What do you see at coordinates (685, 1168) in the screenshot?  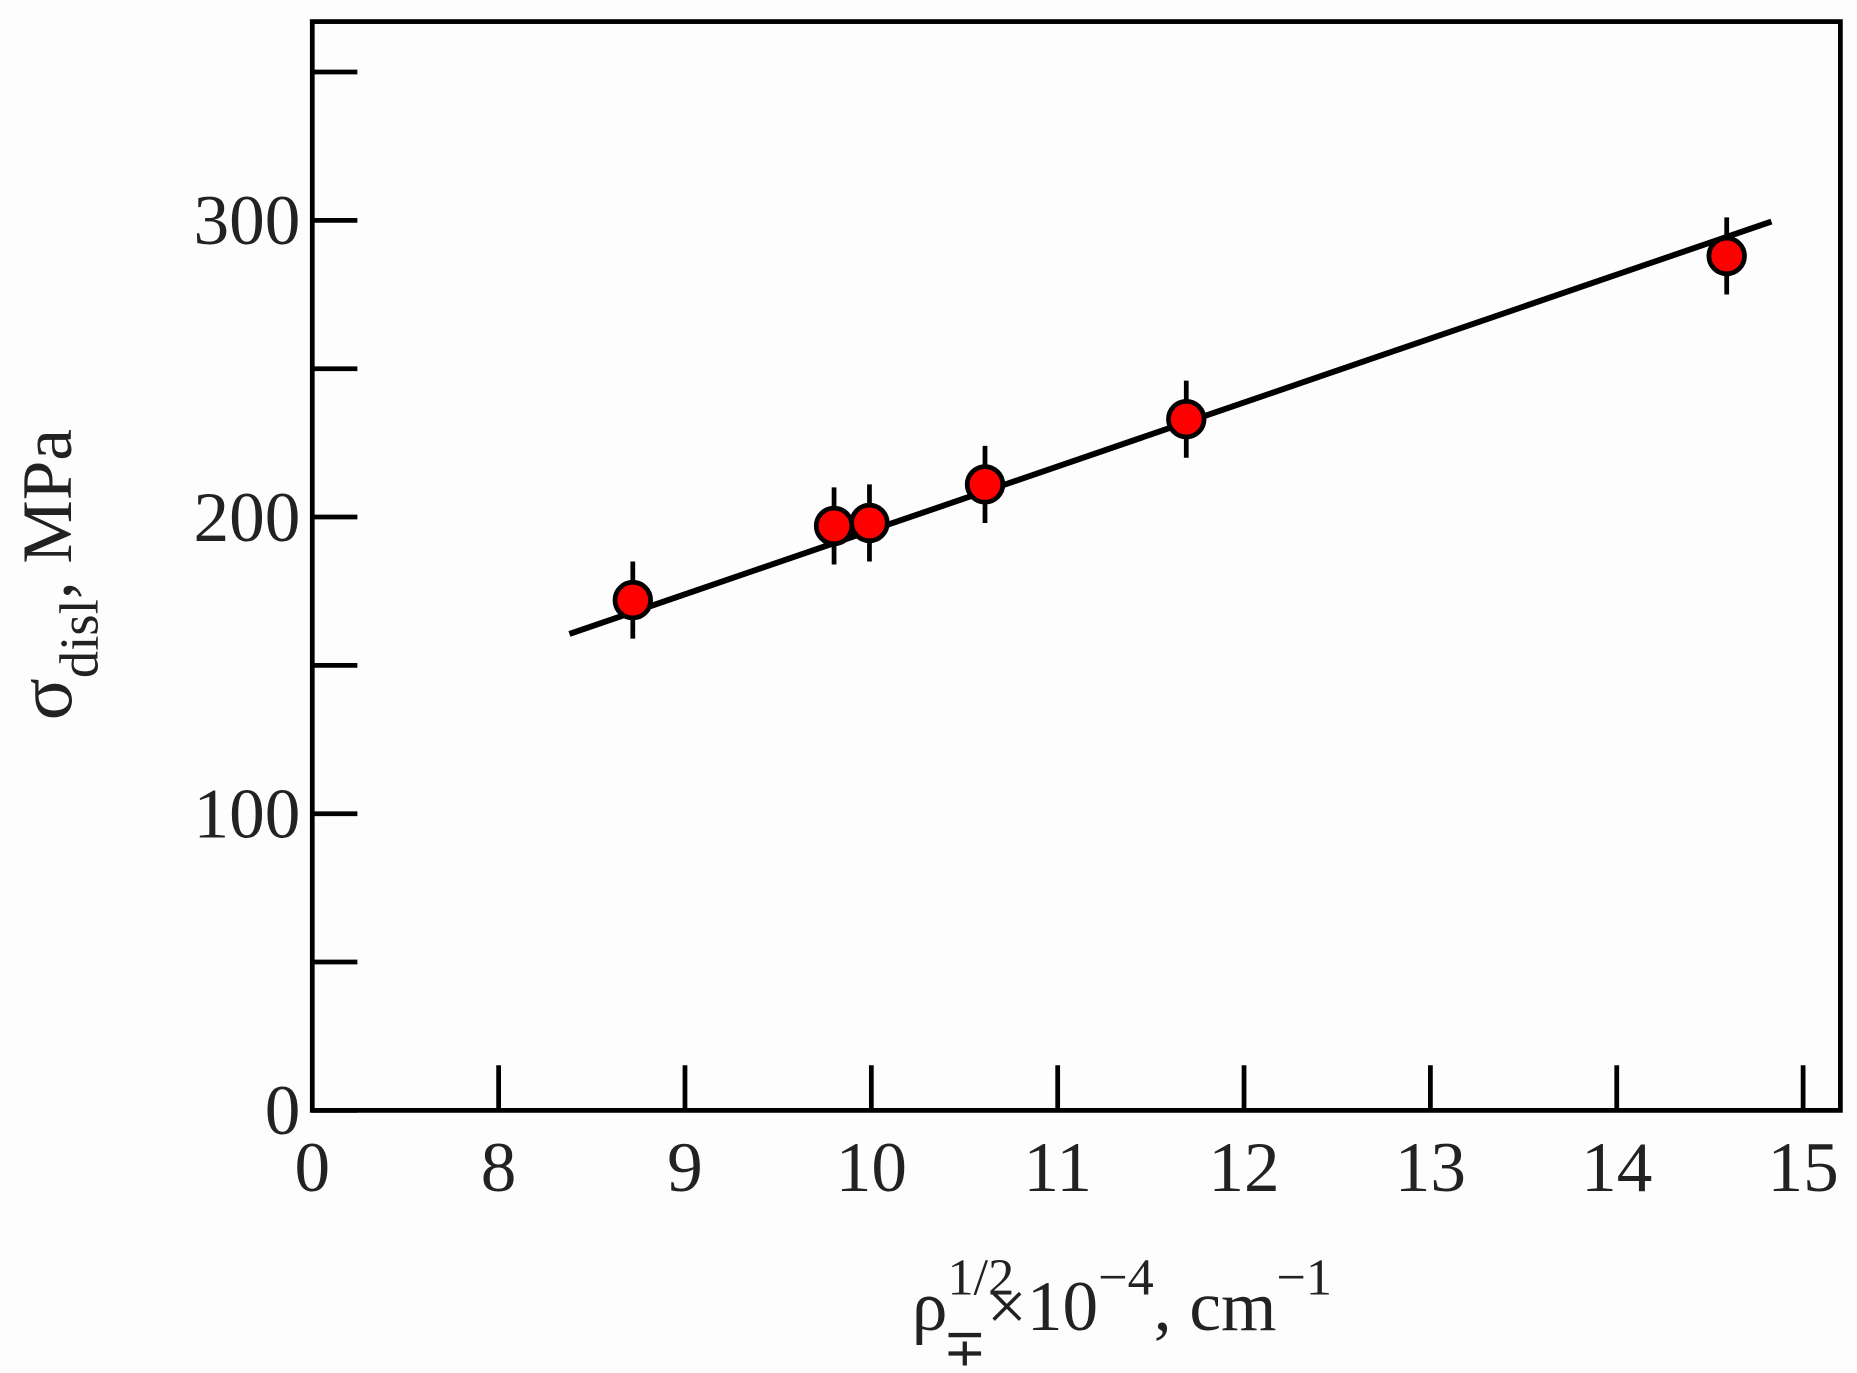 I see `x-tick-label: 9` at bounding box center [685, 1168].